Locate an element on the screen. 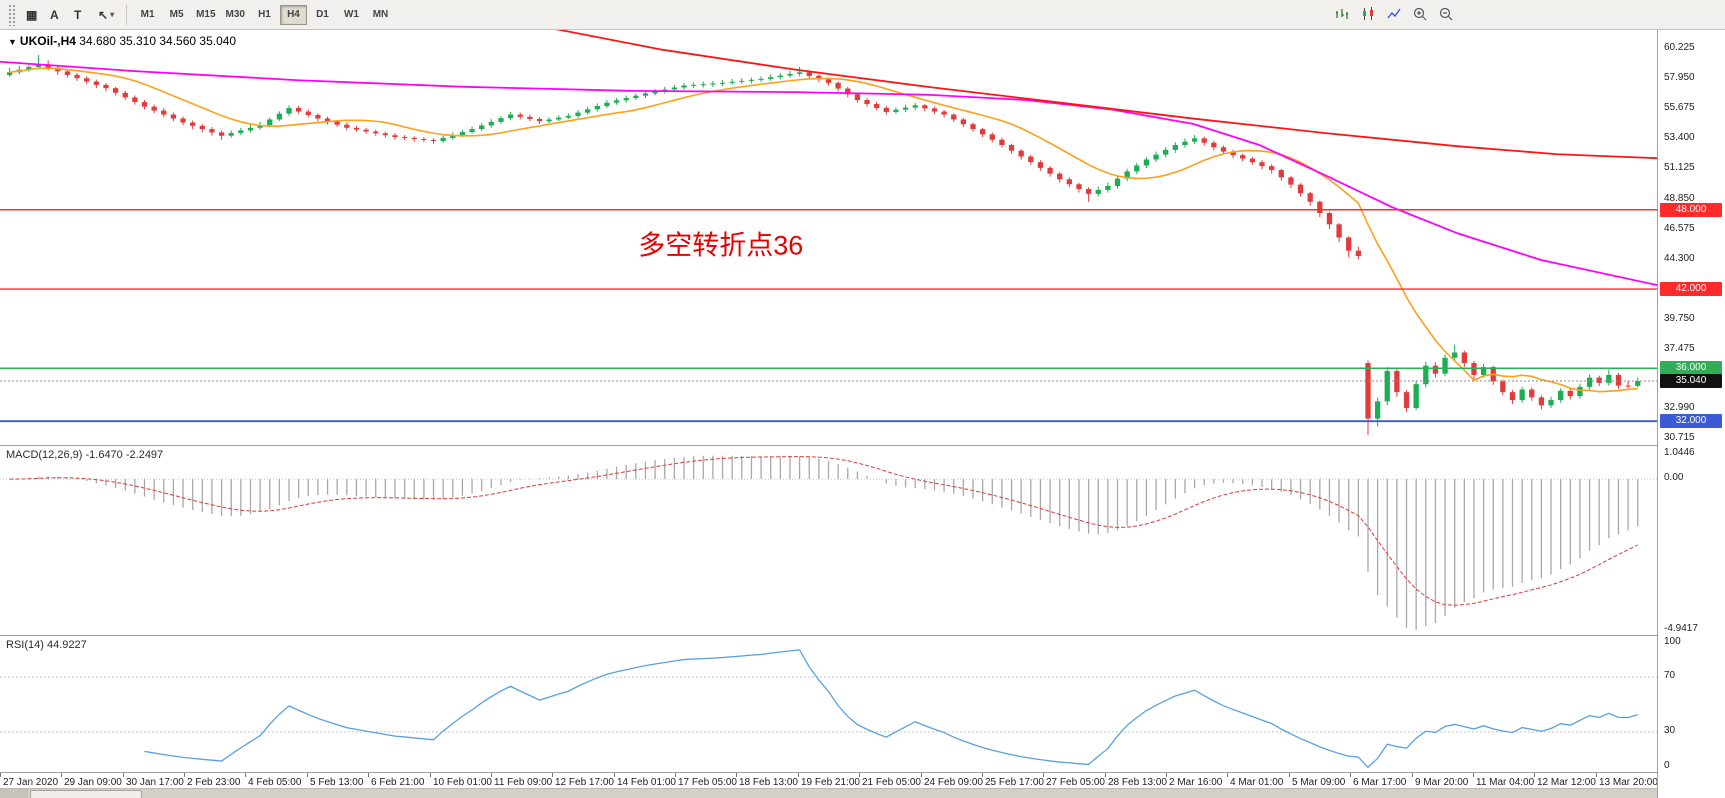 The height and width of the screenshot is (798, 1725). price-tick: 39.750 is located at coordinates (1679, 318).